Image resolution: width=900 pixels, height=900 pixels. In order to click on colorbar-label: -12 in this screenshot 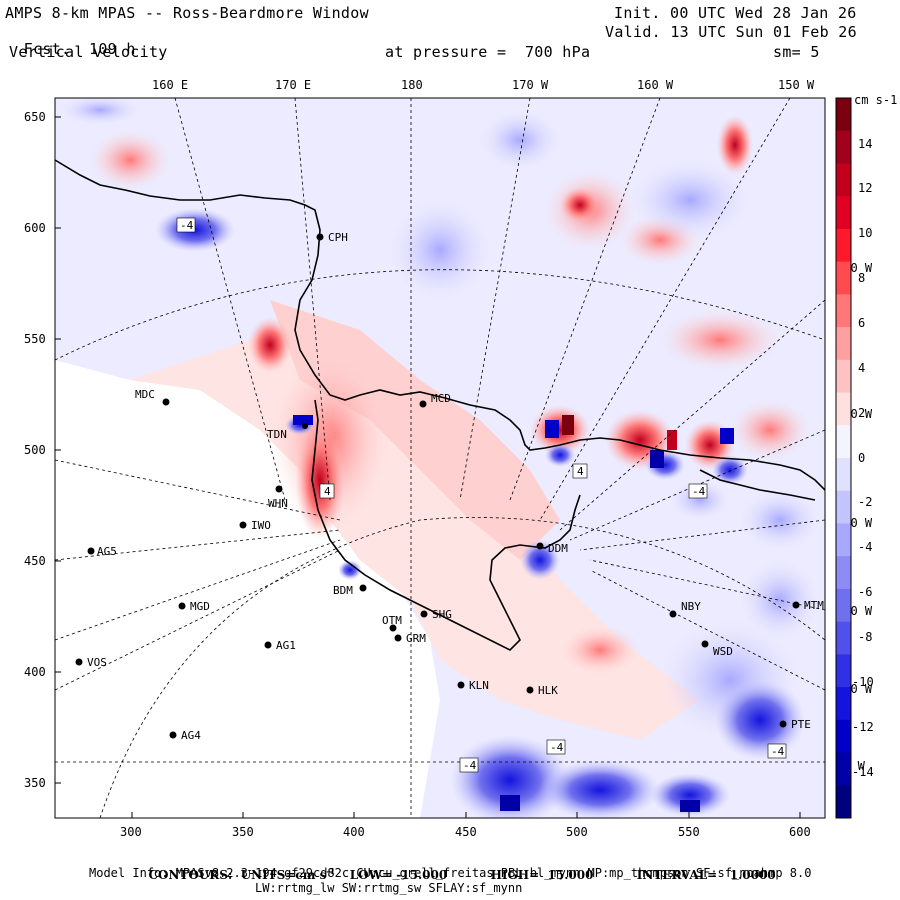, I will do `click(863, 727)`.